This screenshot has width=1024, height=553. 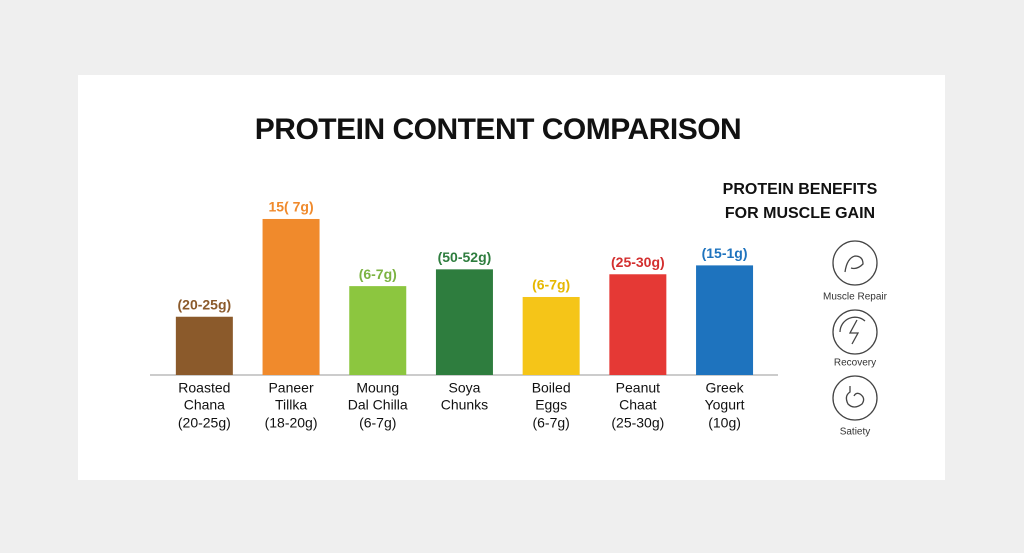 I want to click on benefit-label: Recovery, so click(x=855, y=363).